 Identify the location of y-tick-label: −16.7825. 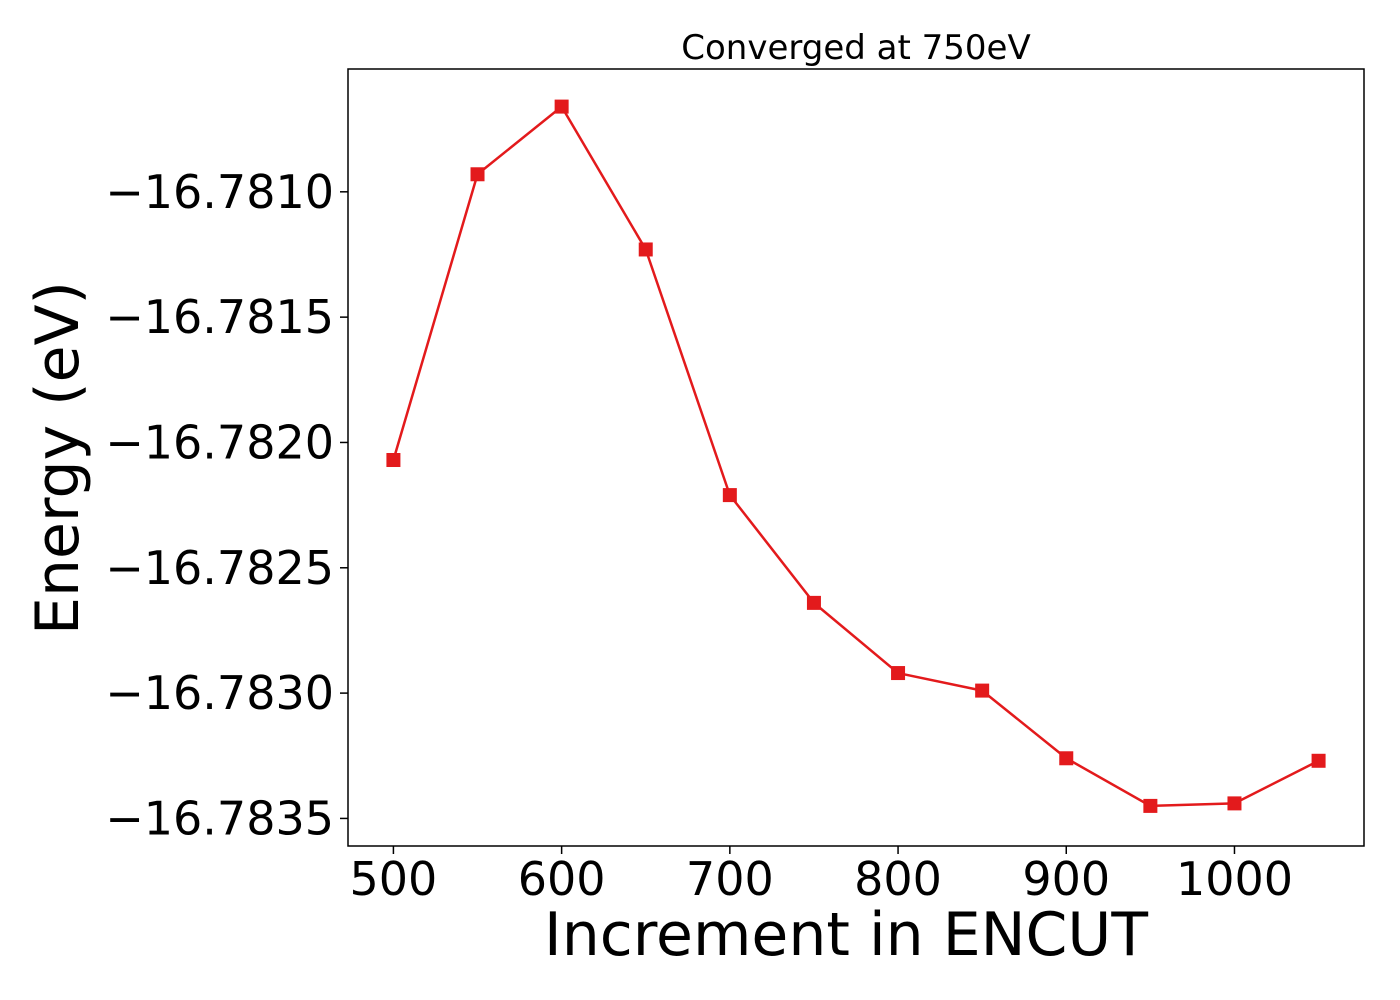
(219, 568).